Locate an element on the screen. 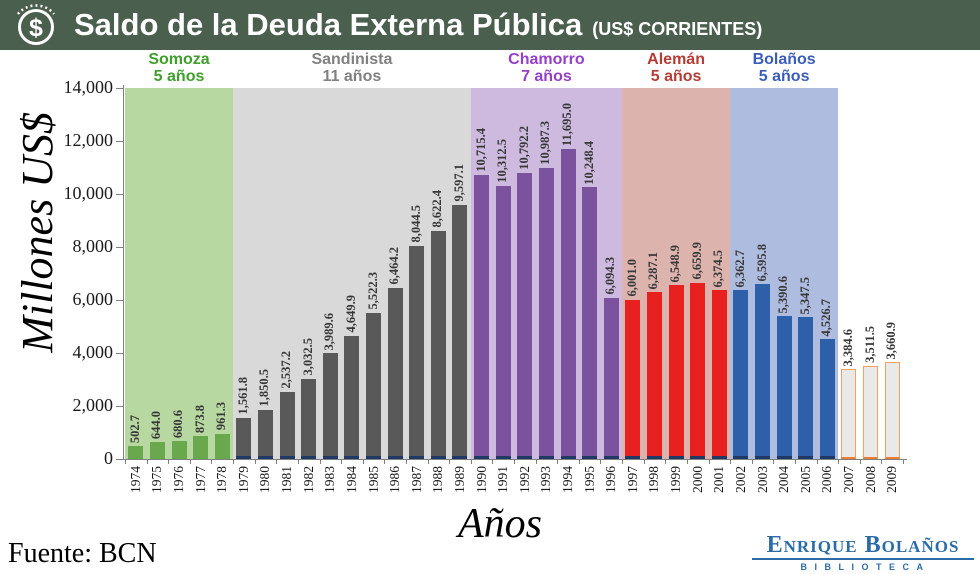 This screenshot has height=574, width=980. bar-2002 is located at coordinates (741, 374).